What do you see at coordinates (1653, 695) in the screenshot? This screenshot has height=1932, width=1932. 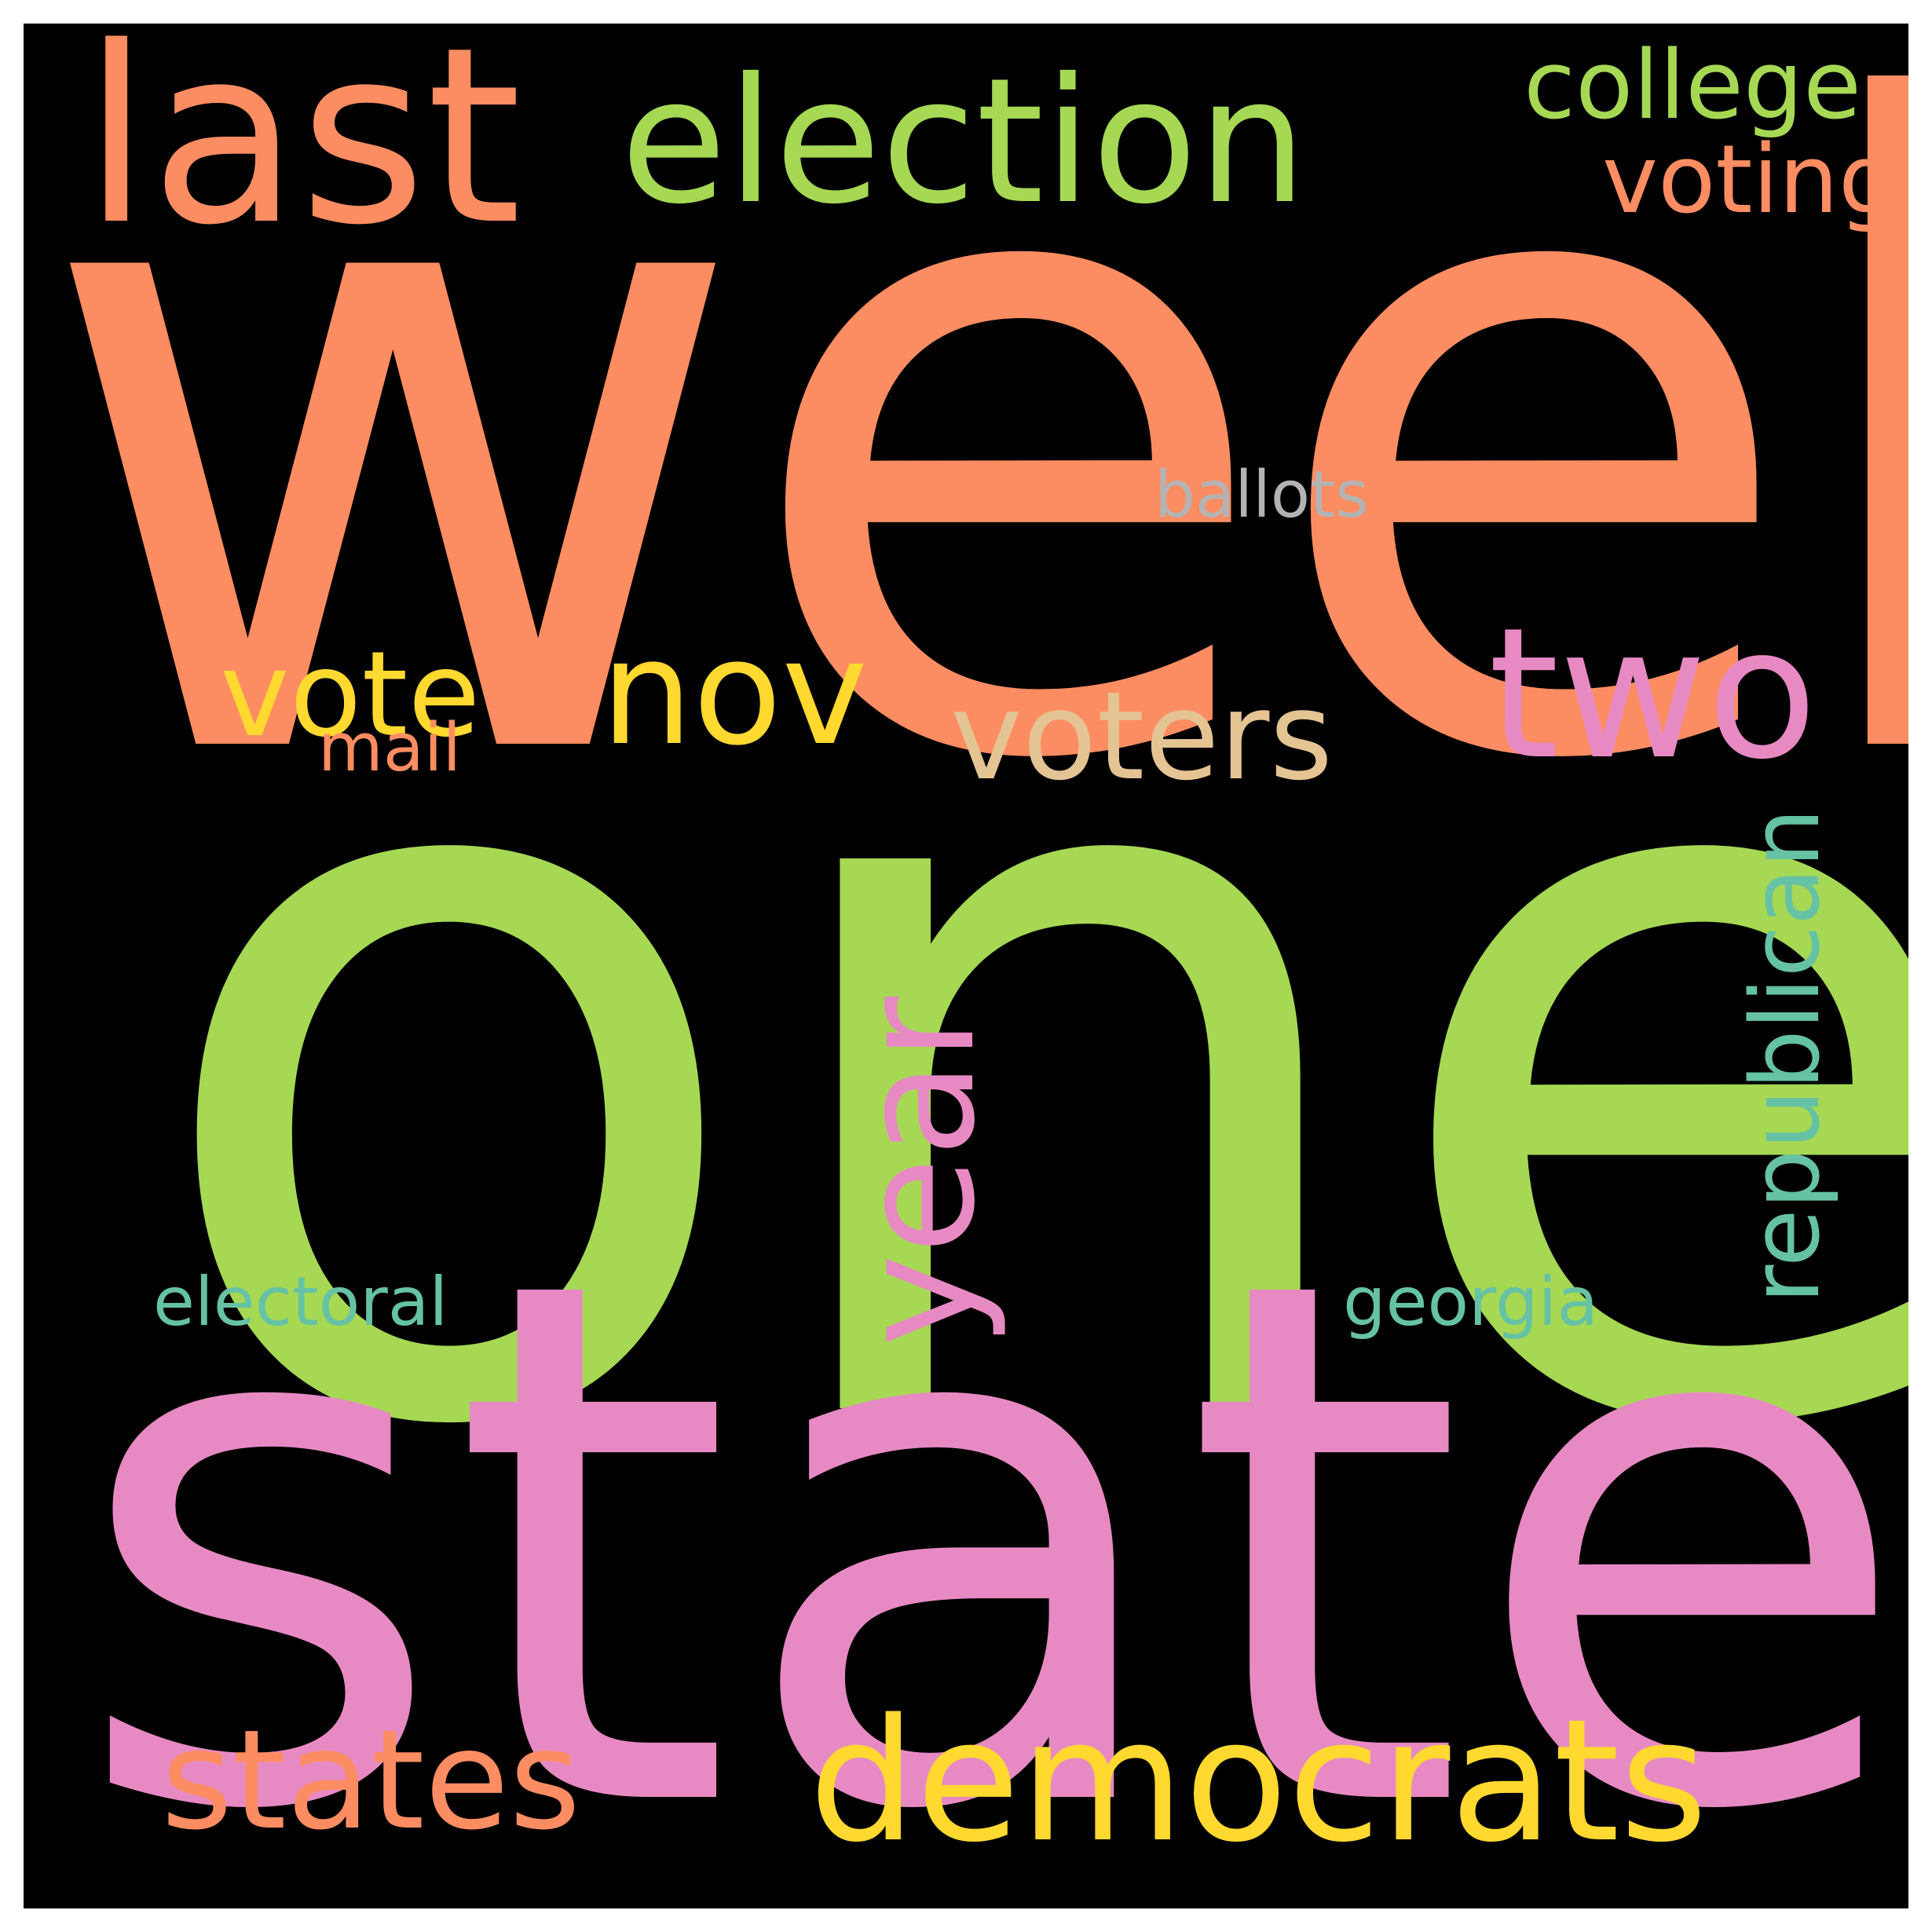 I see `word-two: two` at bounding box center [1653, 695].